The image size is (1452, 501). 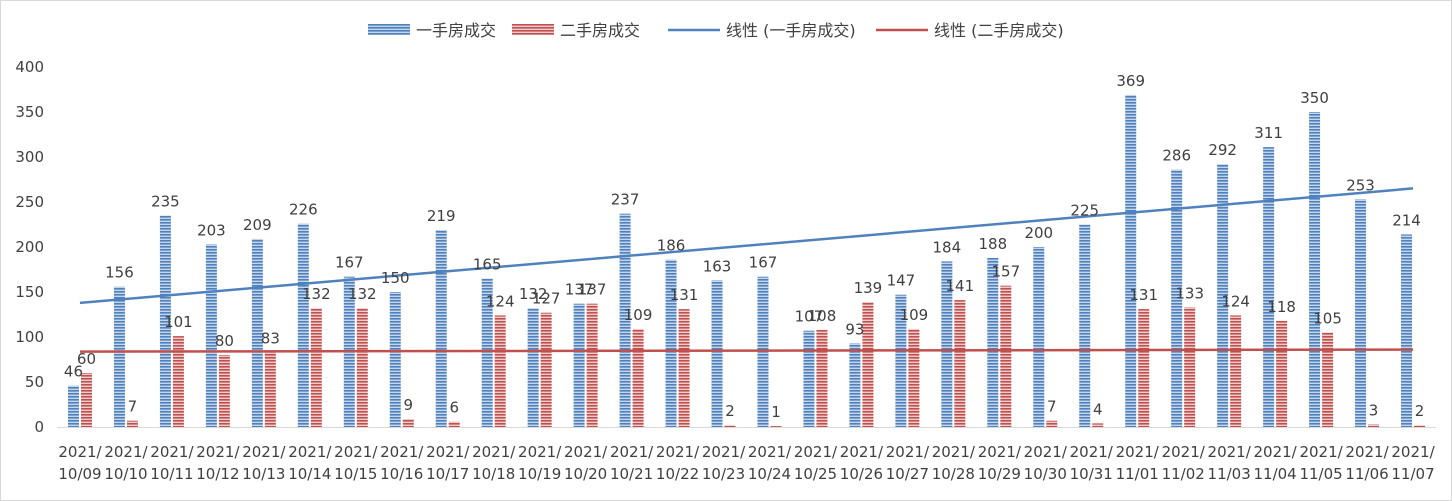 What do you see at coordinates (638, 315) in the screenshot?
I see `data-label: 109` at bounding box center [638, 315].